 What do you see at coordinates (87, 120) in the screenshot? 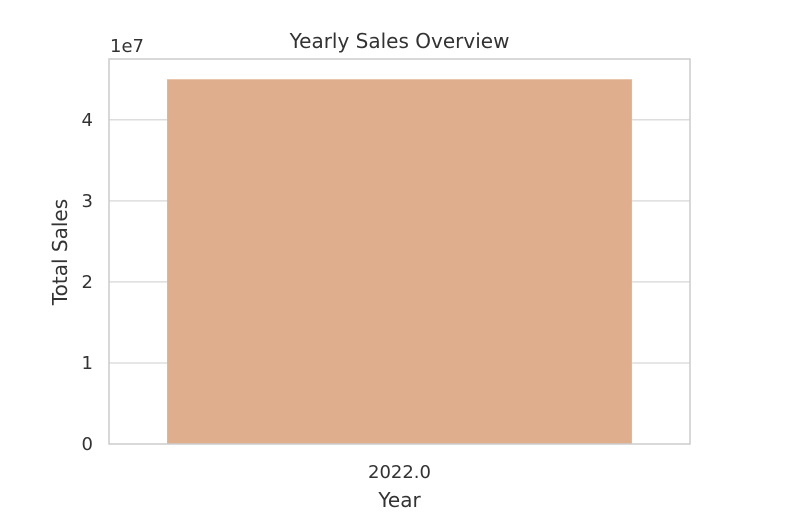
I see `y-tick-label: 4` at bounding box center [87, 120].